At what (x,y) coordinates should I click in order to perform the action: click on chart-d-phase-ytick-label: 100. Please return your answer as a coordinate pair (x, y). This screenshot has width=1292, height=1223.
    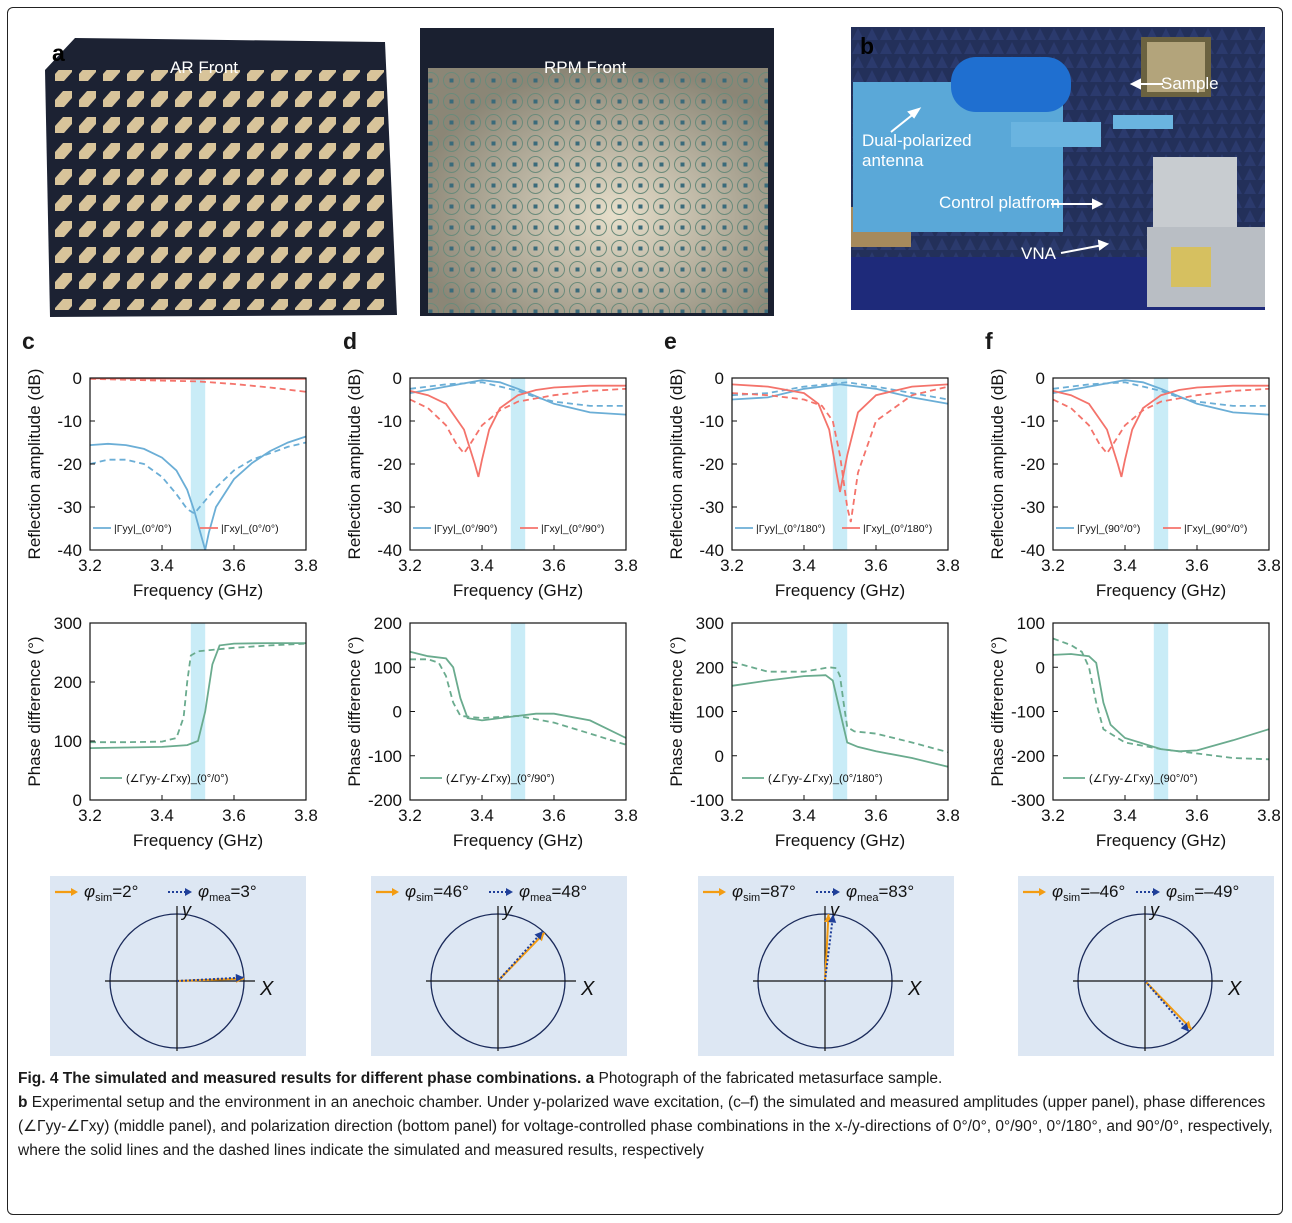
    Looking at the image, I should click on (388, 667).